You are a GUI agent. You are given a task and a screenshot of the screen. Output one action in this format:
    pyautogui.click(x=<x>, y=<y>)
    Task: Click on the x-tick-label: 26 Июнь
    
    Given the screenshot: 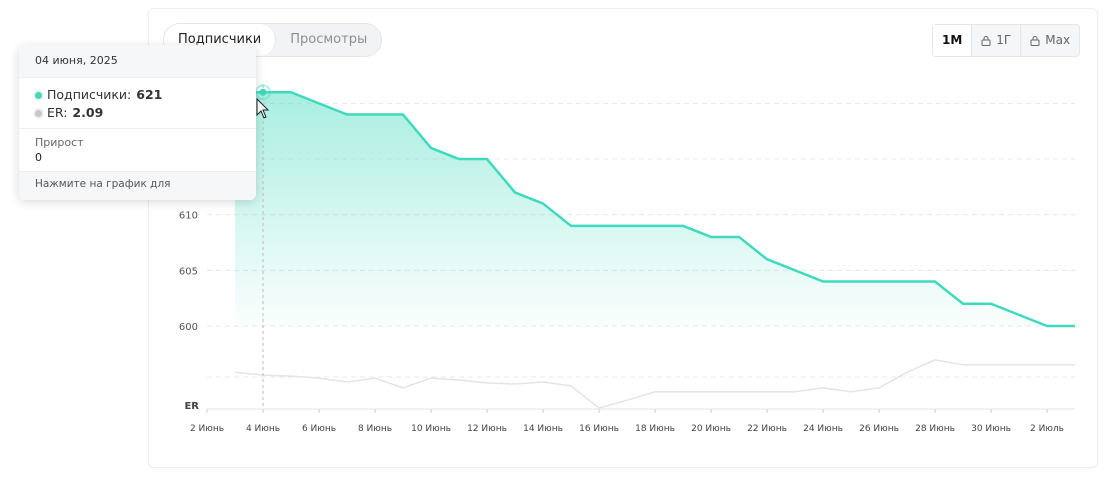 What is the action you would take?
    pyautogui.click(x=879, y=429)
    